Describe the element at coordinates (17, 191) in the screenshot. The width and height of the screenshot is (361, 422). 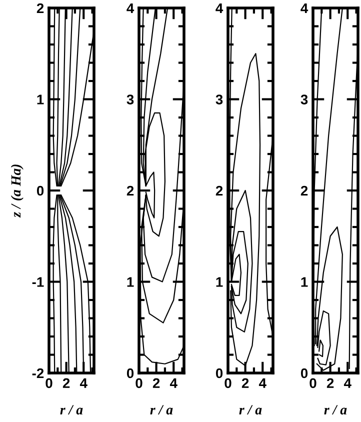
I see `y-axis-title: z / (a Ha)` at that location.